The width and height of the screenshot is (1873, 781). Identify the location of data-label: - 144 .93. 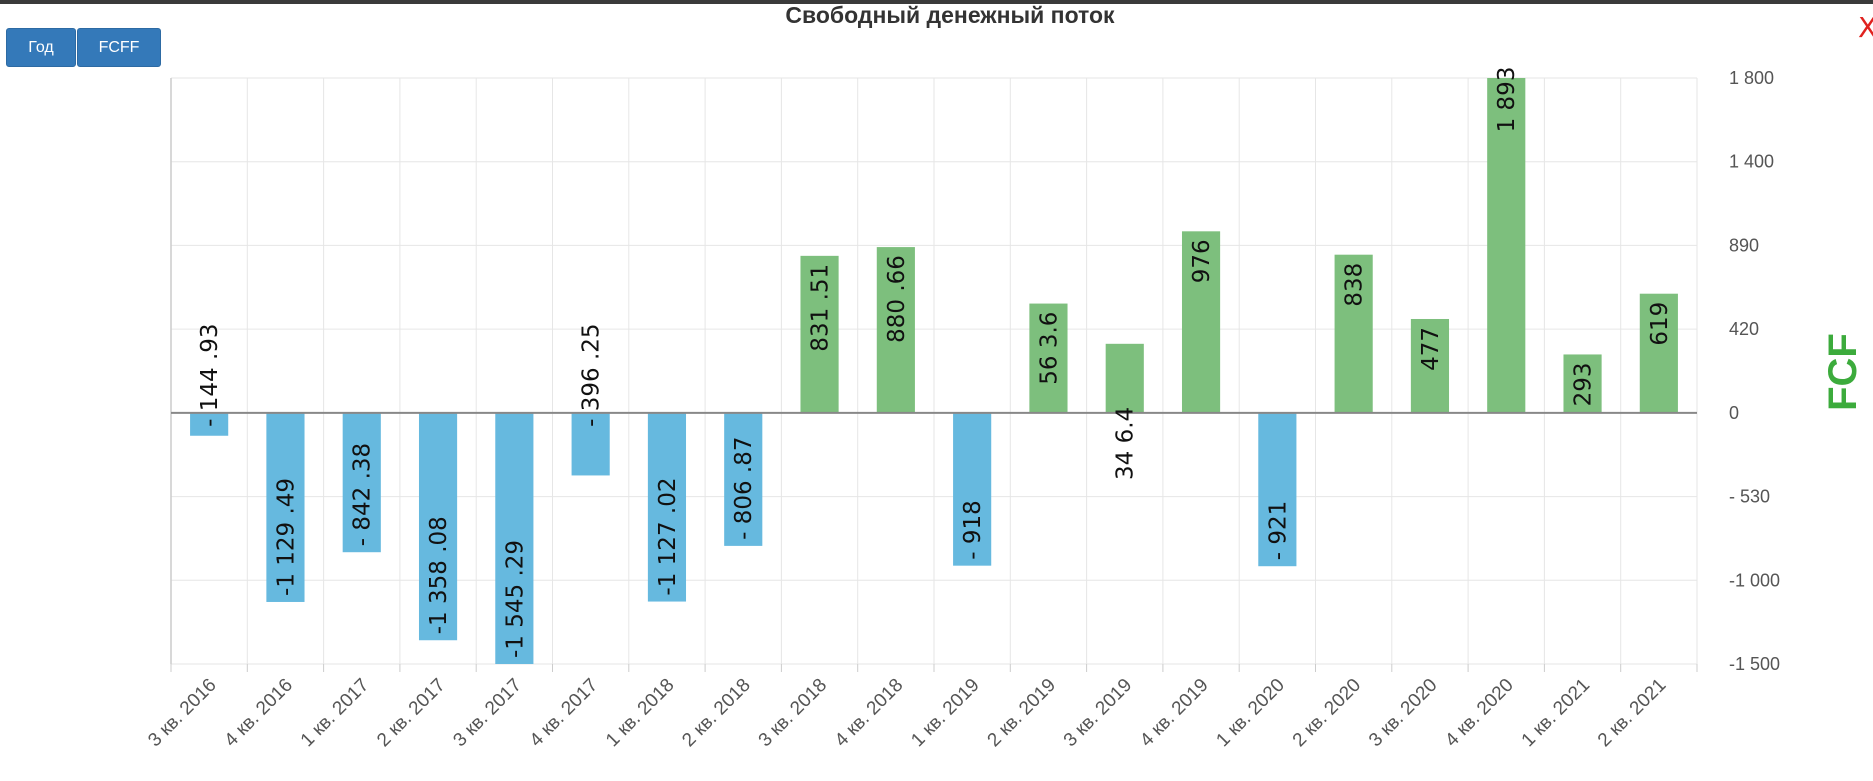
(210, 374).